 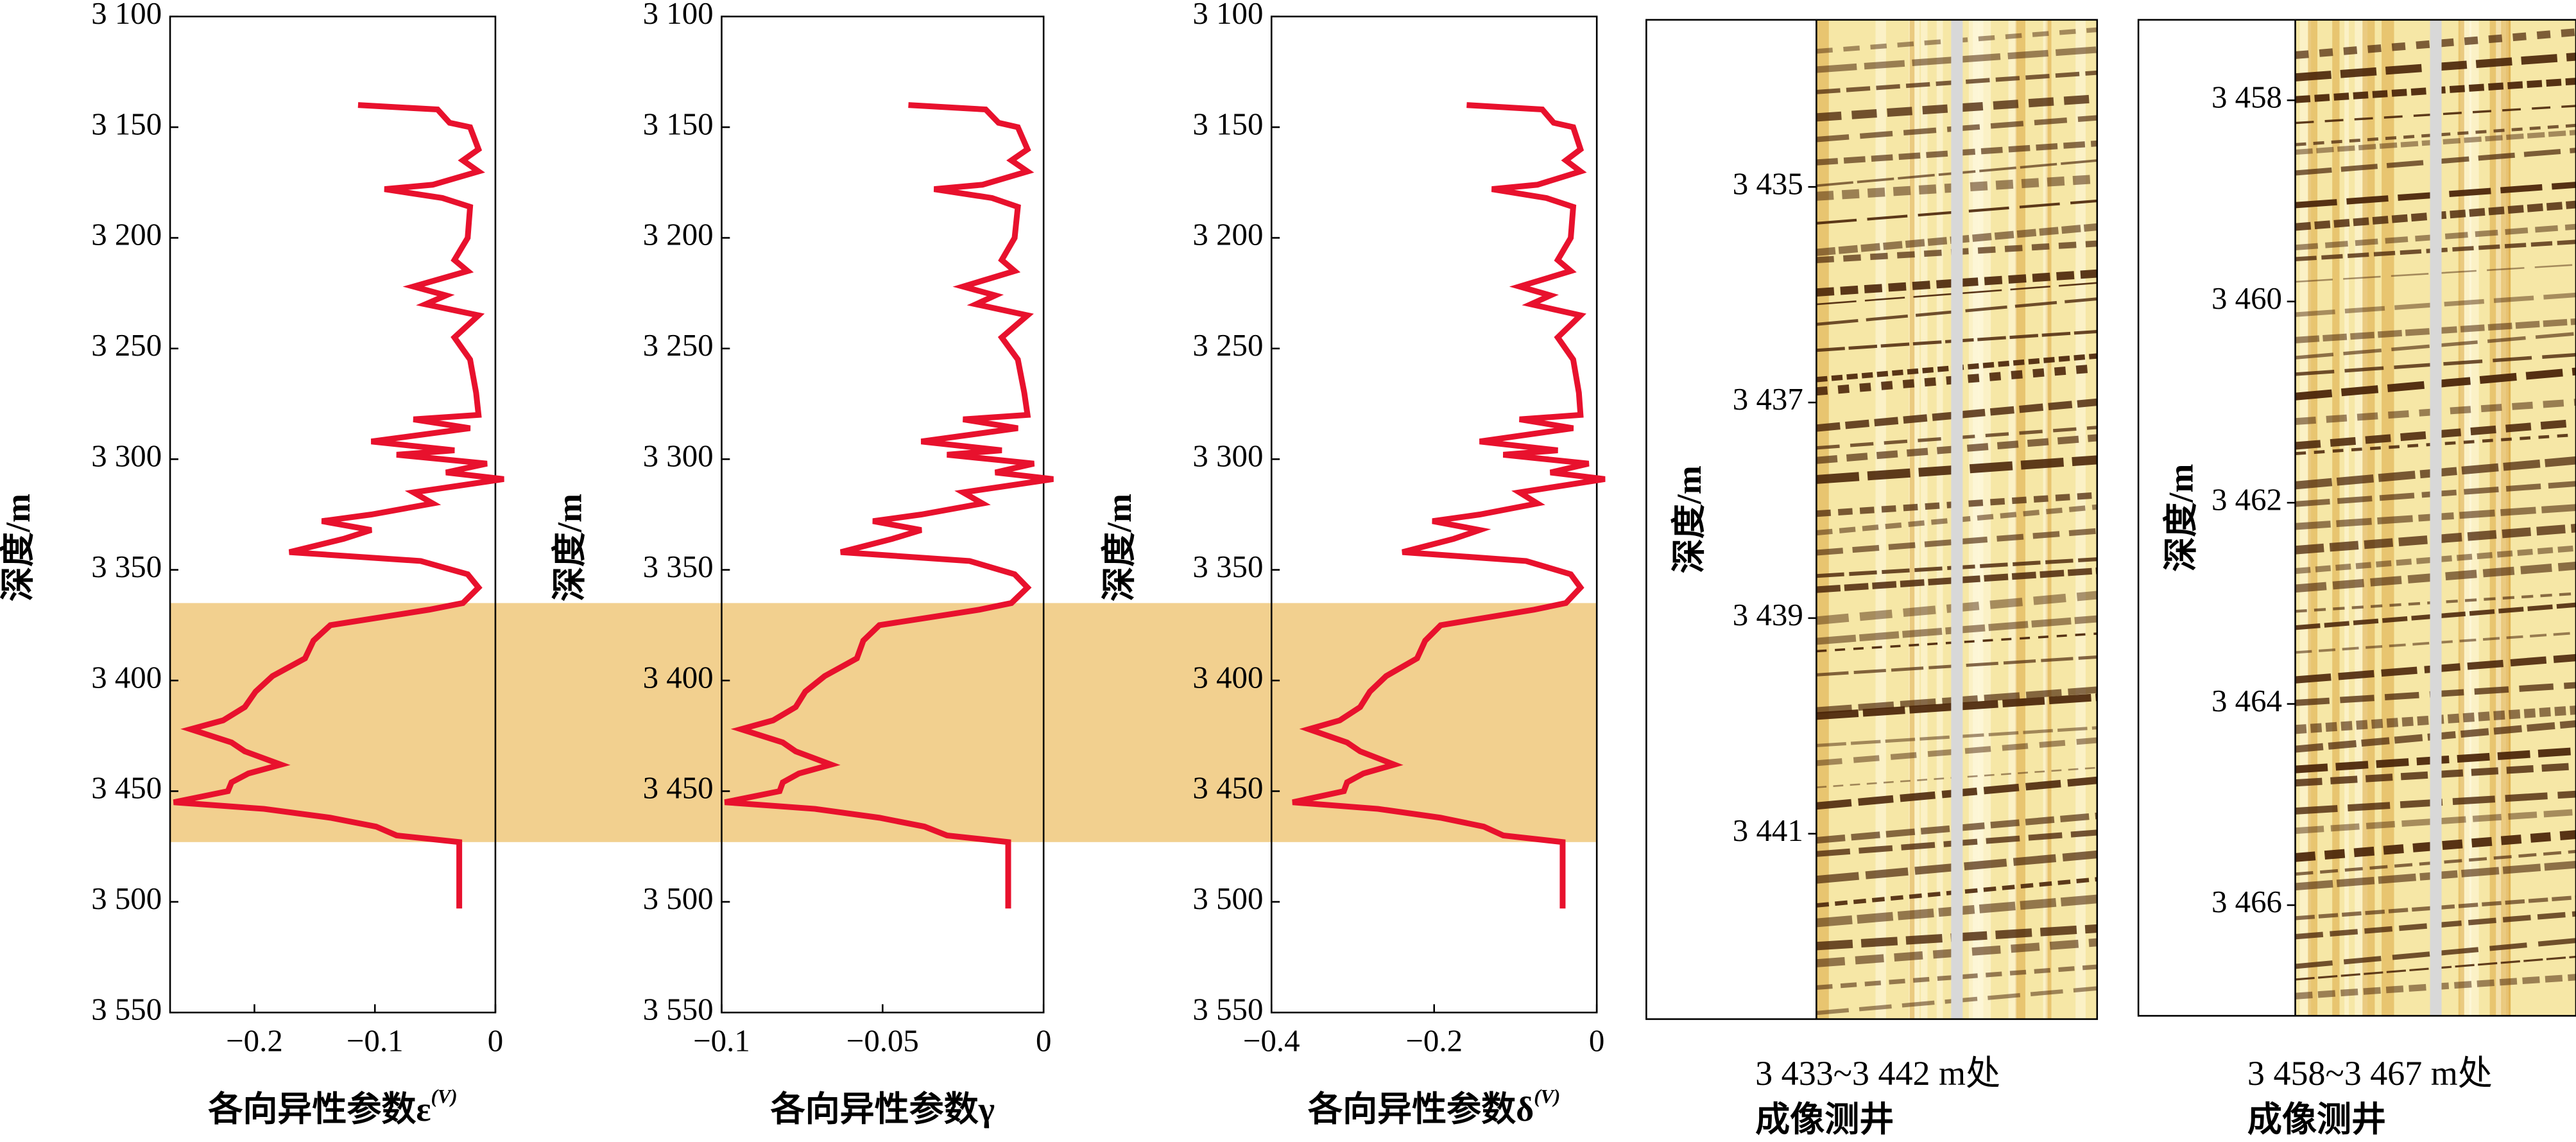 I want to click on x-axis-label: 各向异性参数δ(V), so click(x=1434, y=1107).